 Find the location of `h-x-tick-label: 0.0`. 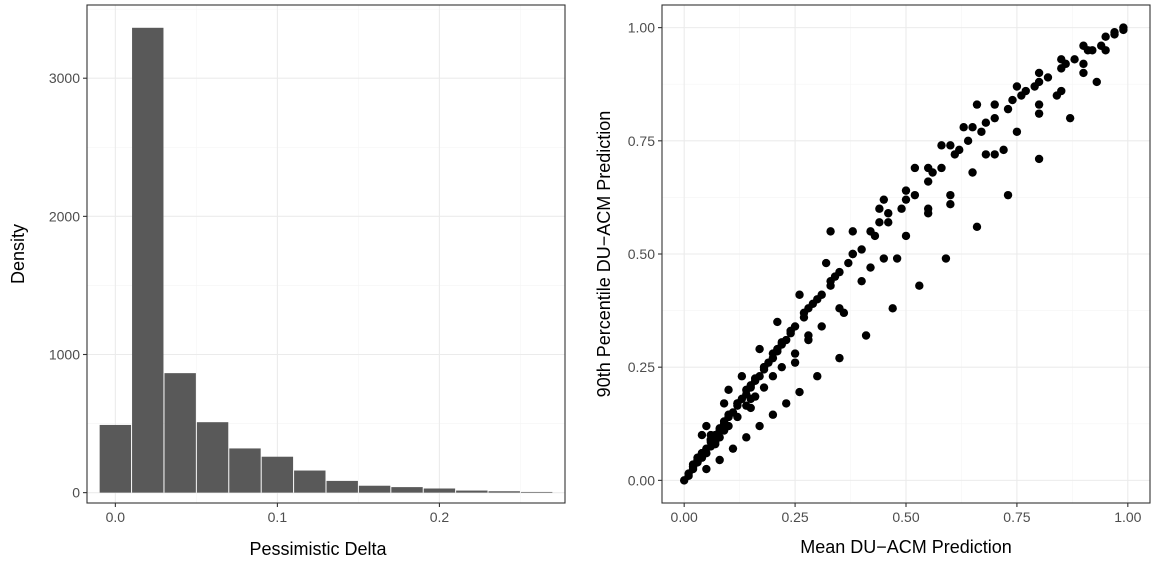

h-x-tick-label: 0.0 is located at coordinates (116, 517).